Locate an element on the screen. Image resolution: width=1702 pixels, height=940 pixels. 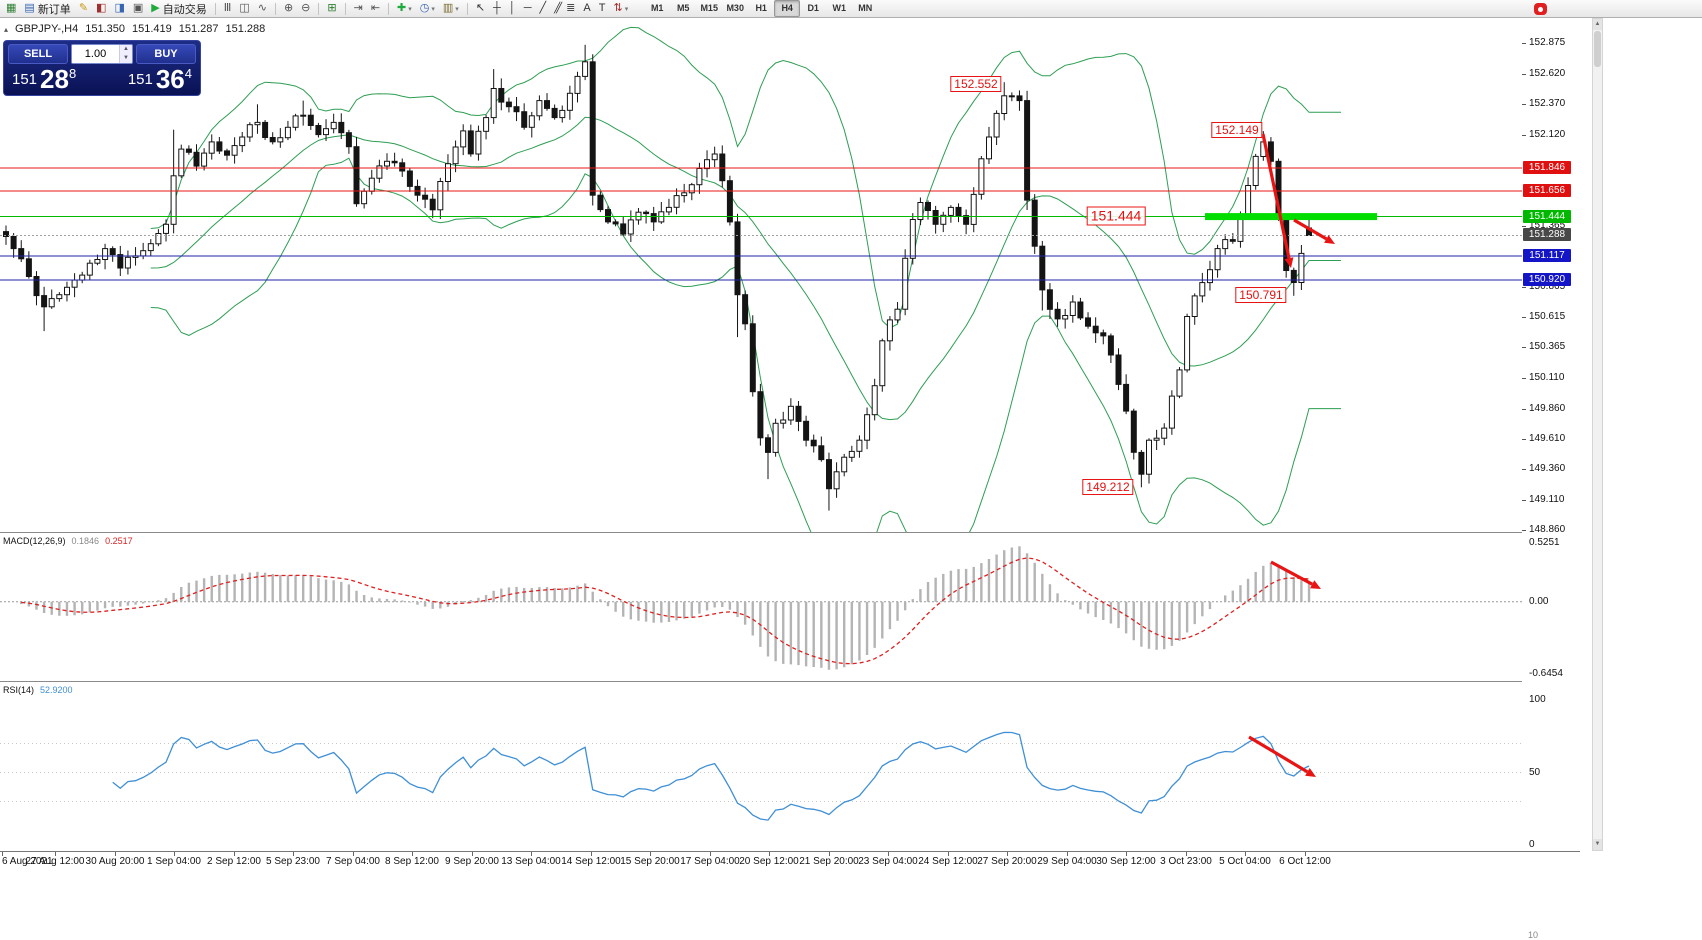
timeframe-h1: H1 is located at coordinates (761, 8).